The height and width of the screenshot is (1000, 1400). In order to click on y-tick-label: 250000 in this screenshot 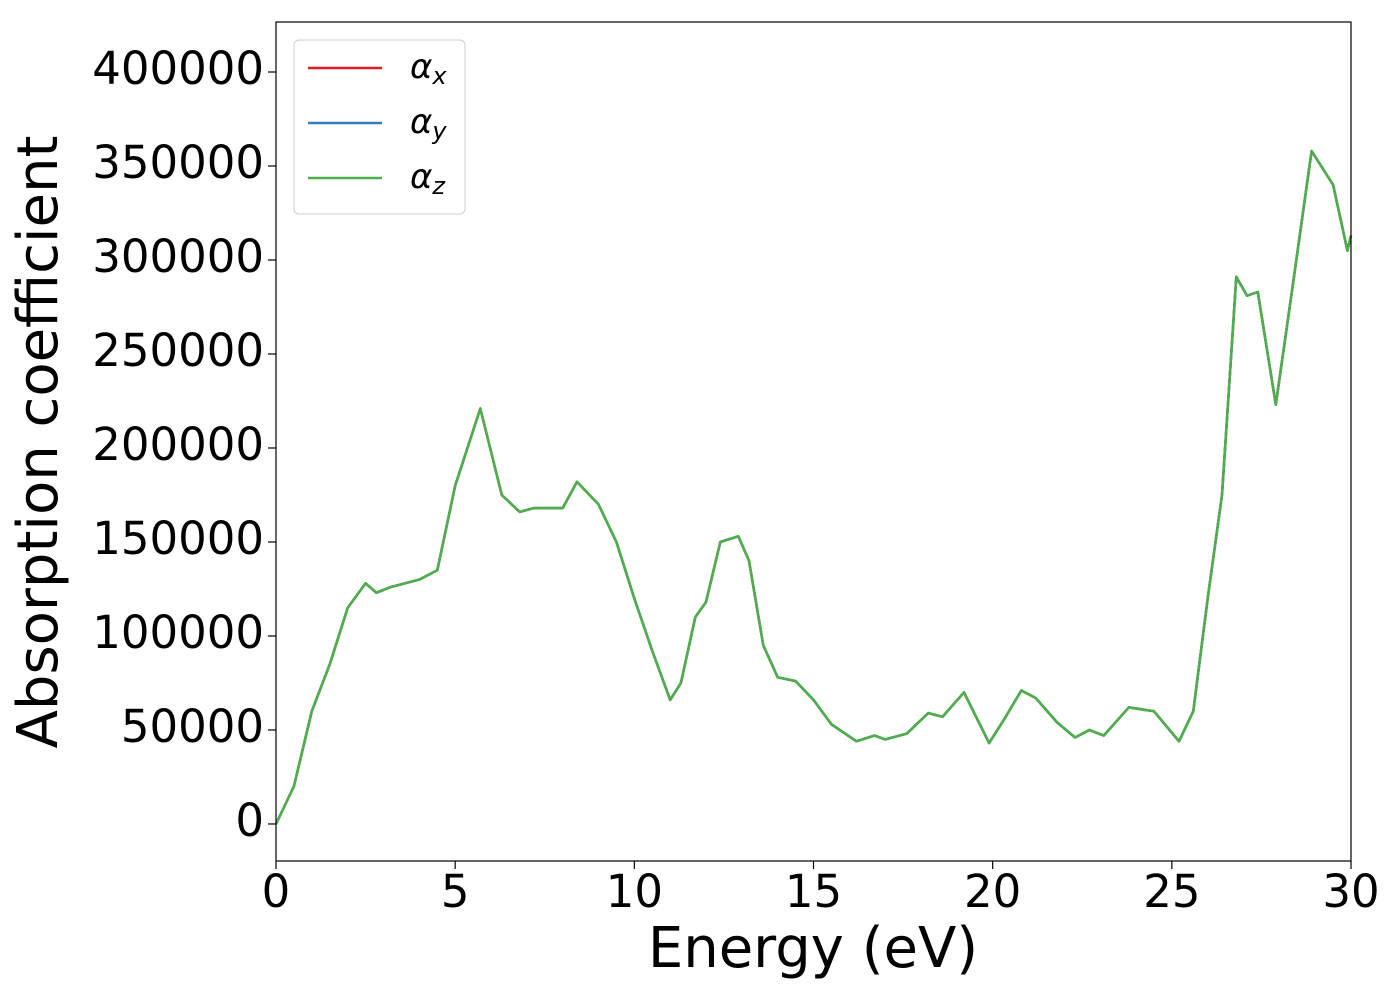, I will do `click(178, 350)`.